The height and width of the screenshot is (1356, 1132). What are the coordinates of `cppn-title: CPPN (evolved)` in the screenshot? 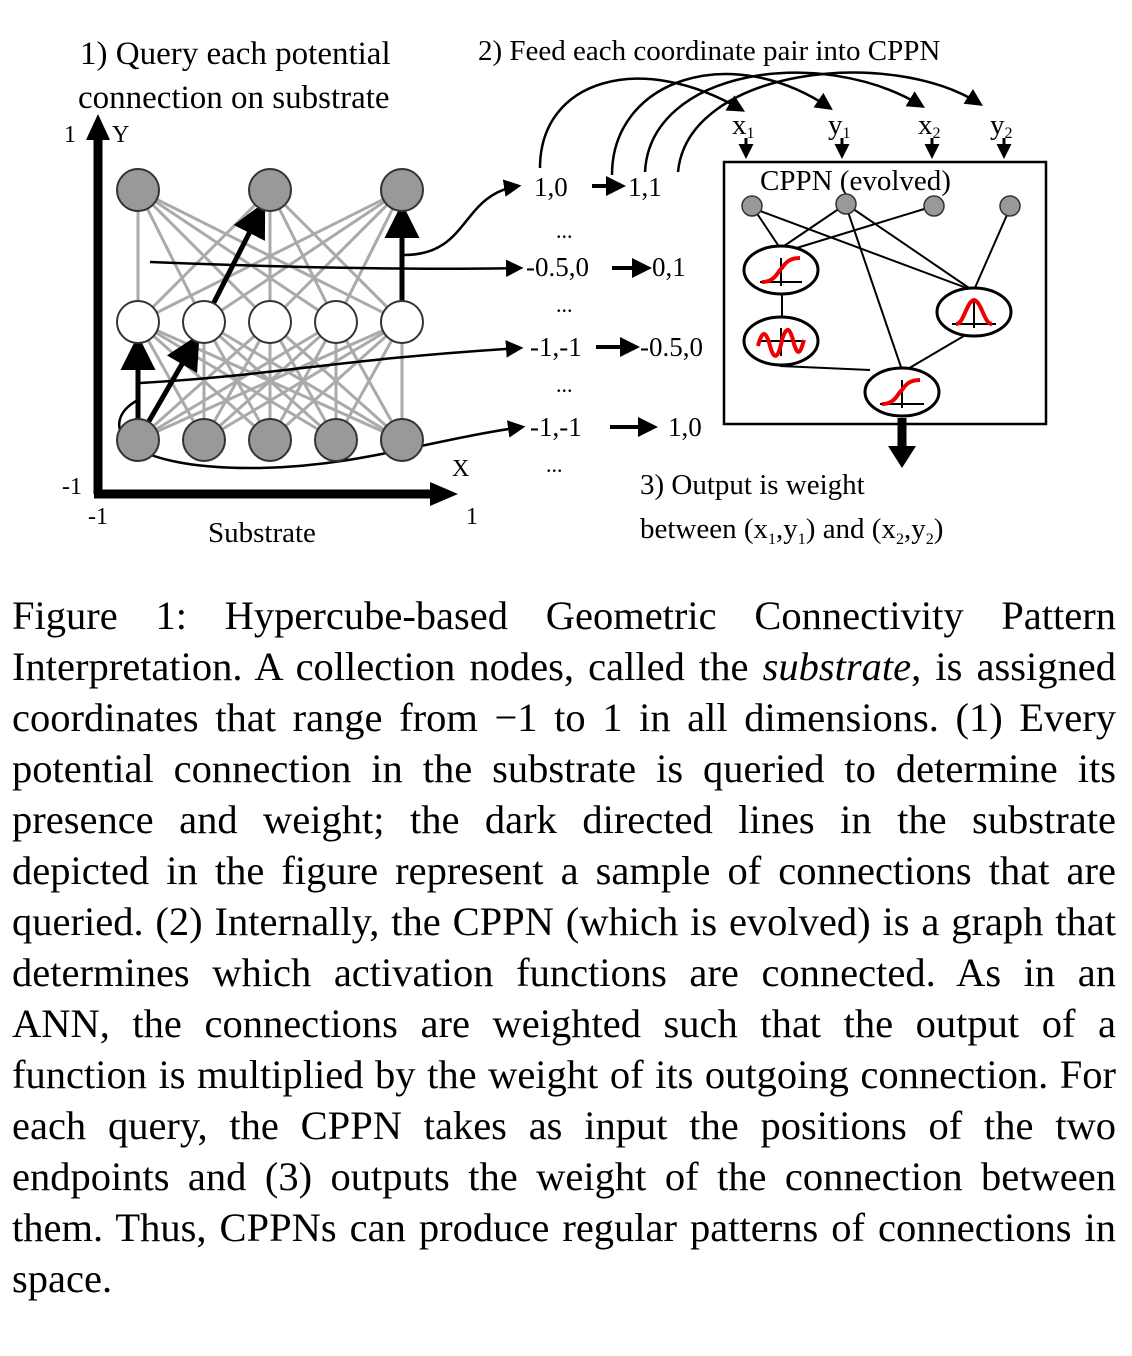 It's located at (855, 181).